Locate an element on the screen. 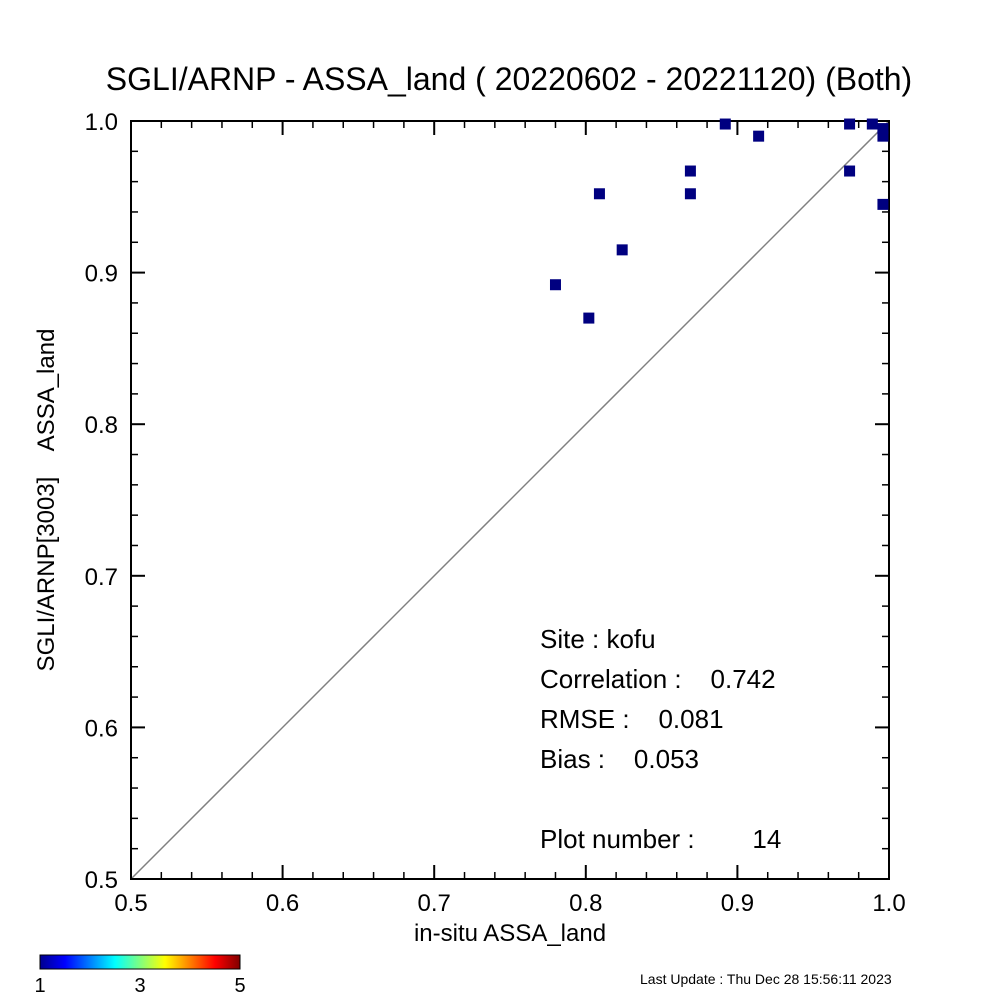 The height and width of the screenshot is (1000, 1000). colorbar-label-min: 1 is located at coordinates (39, 986).